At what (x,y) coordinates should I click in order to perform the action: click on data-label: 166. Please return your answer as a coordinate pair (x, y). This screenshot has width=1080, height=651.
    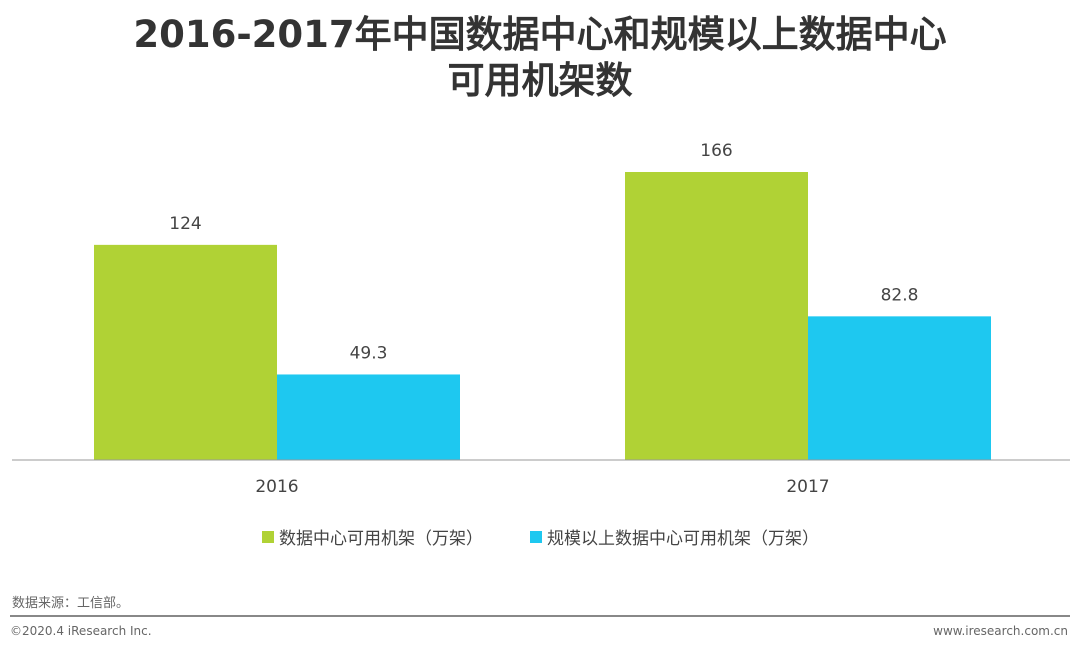
    Looking at the image, I should click on (716, 151).